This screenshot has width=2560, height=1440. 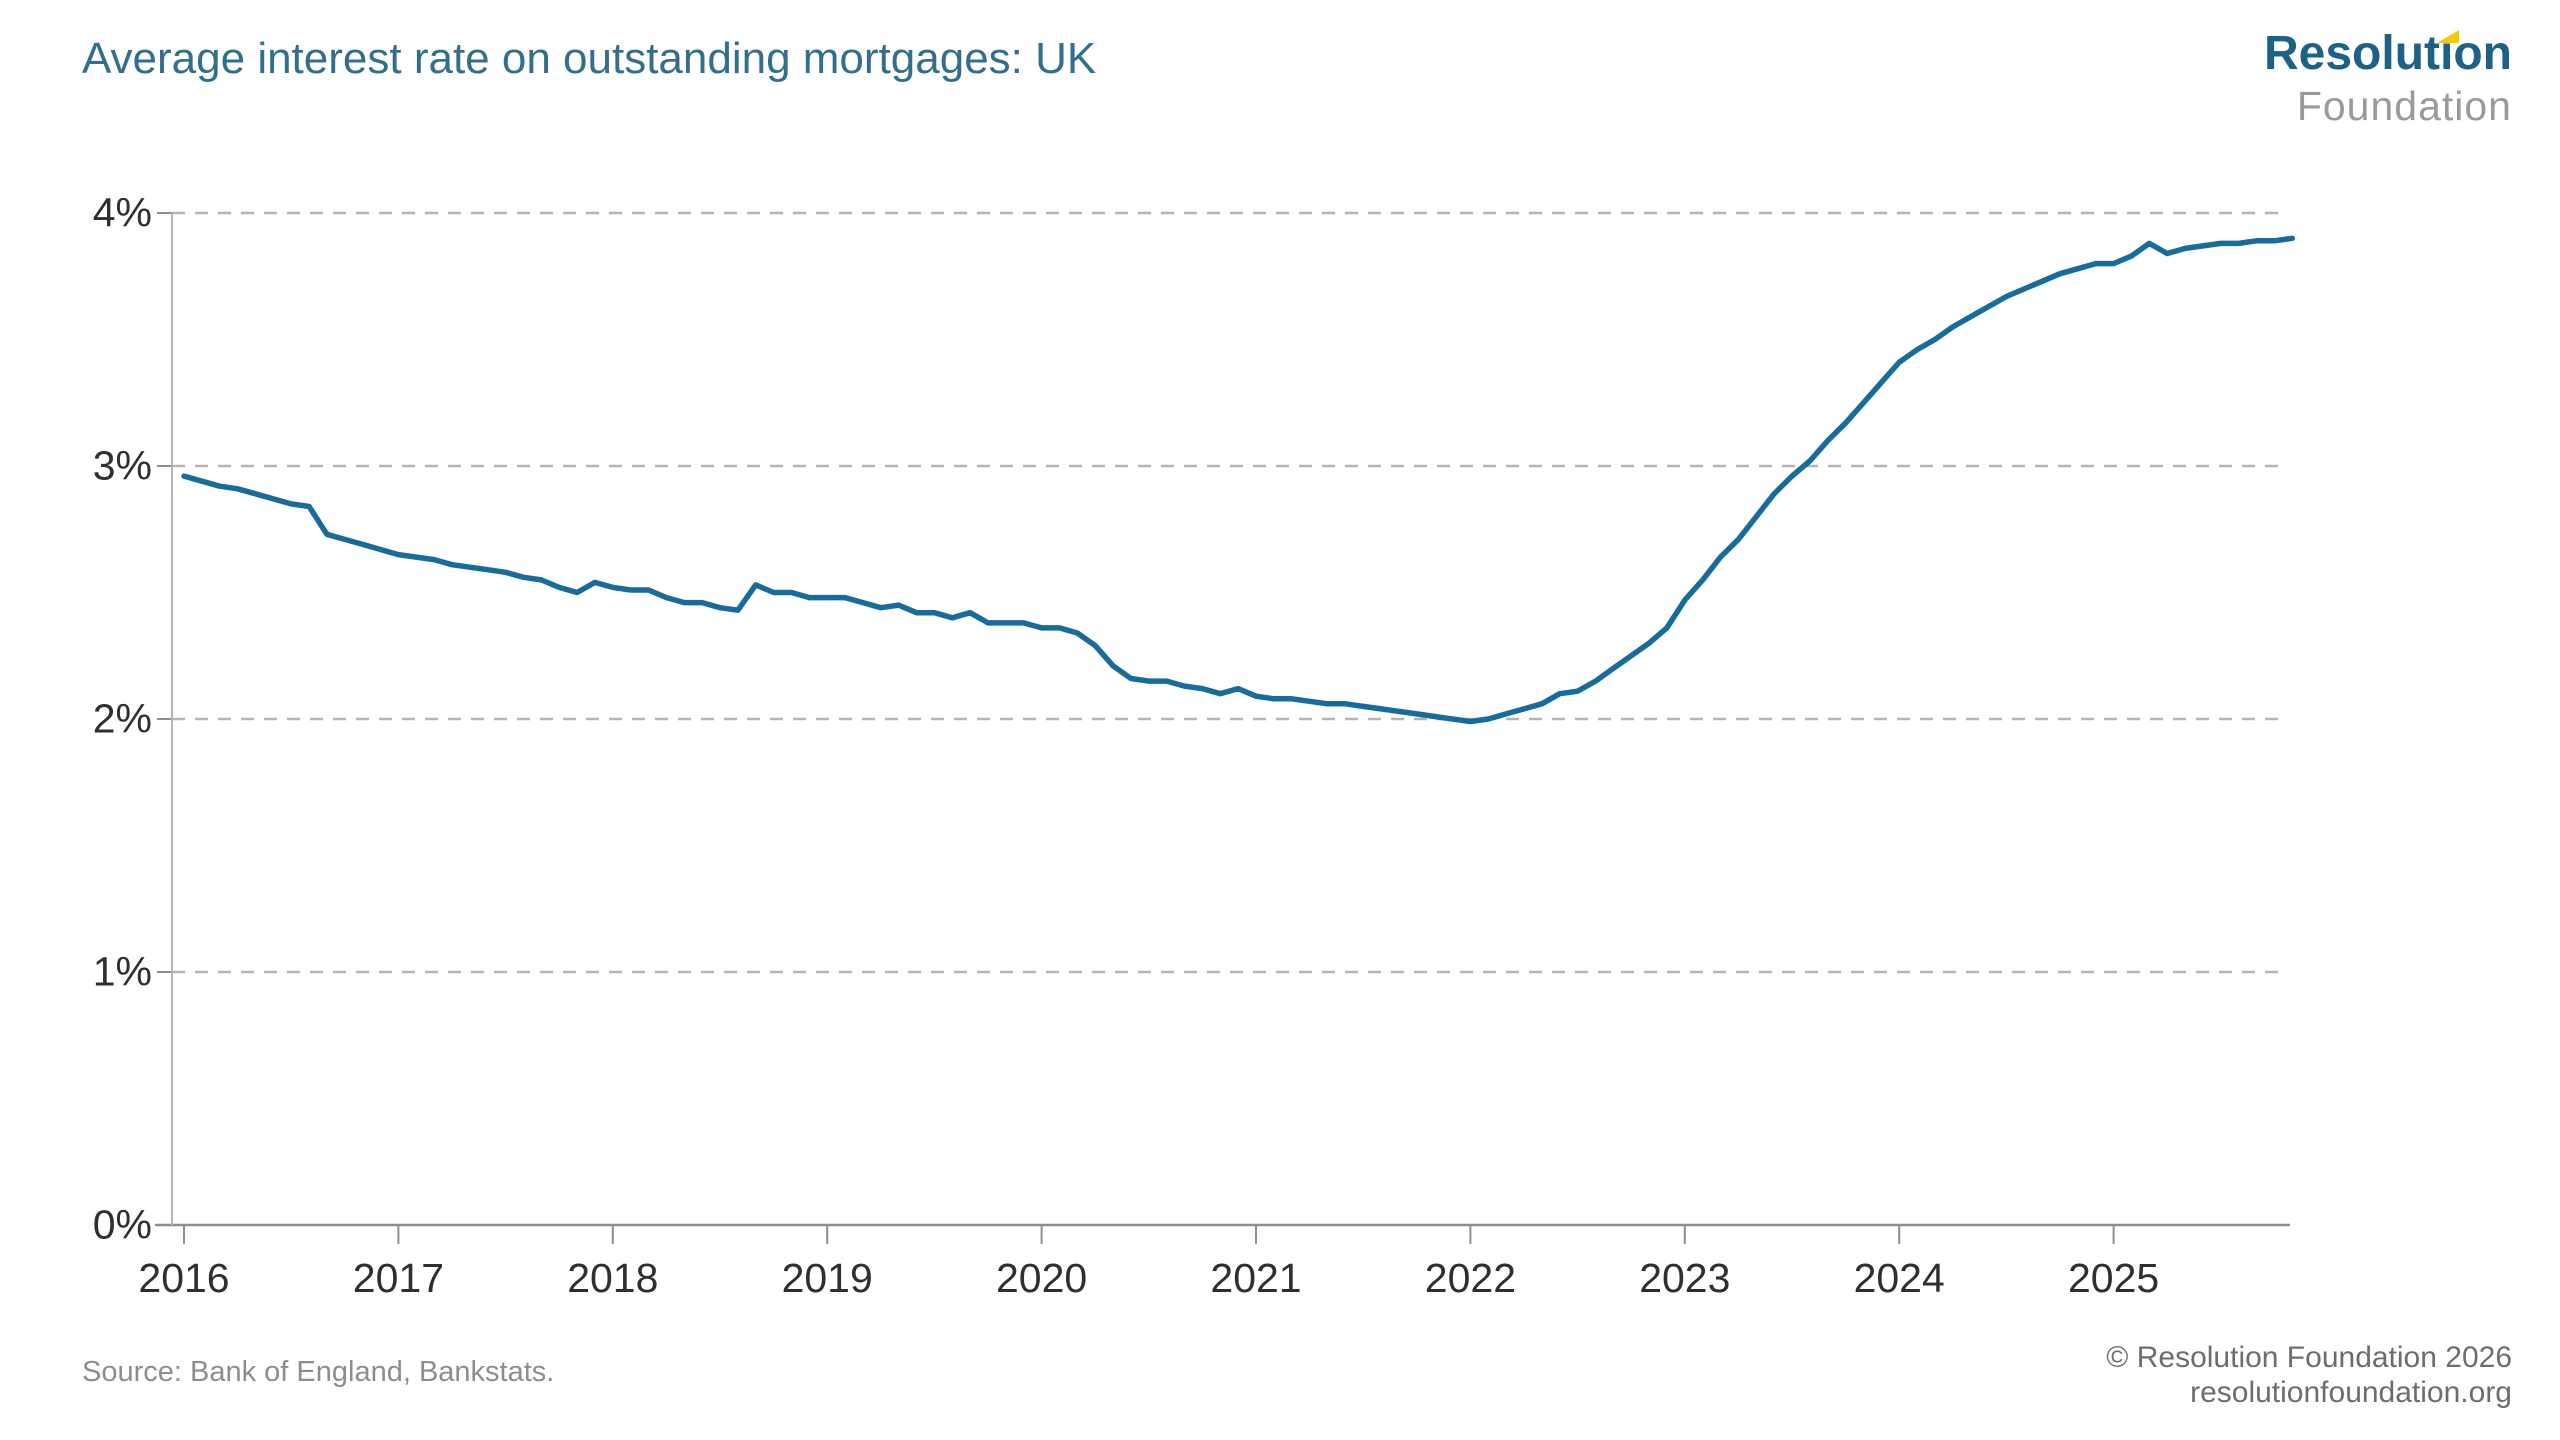 What do you see at coordinates (318, 1372) in the screenshot?
I see `source-note: Source: Bank of England, Bankstats.` at bounding box center [318, 1372].